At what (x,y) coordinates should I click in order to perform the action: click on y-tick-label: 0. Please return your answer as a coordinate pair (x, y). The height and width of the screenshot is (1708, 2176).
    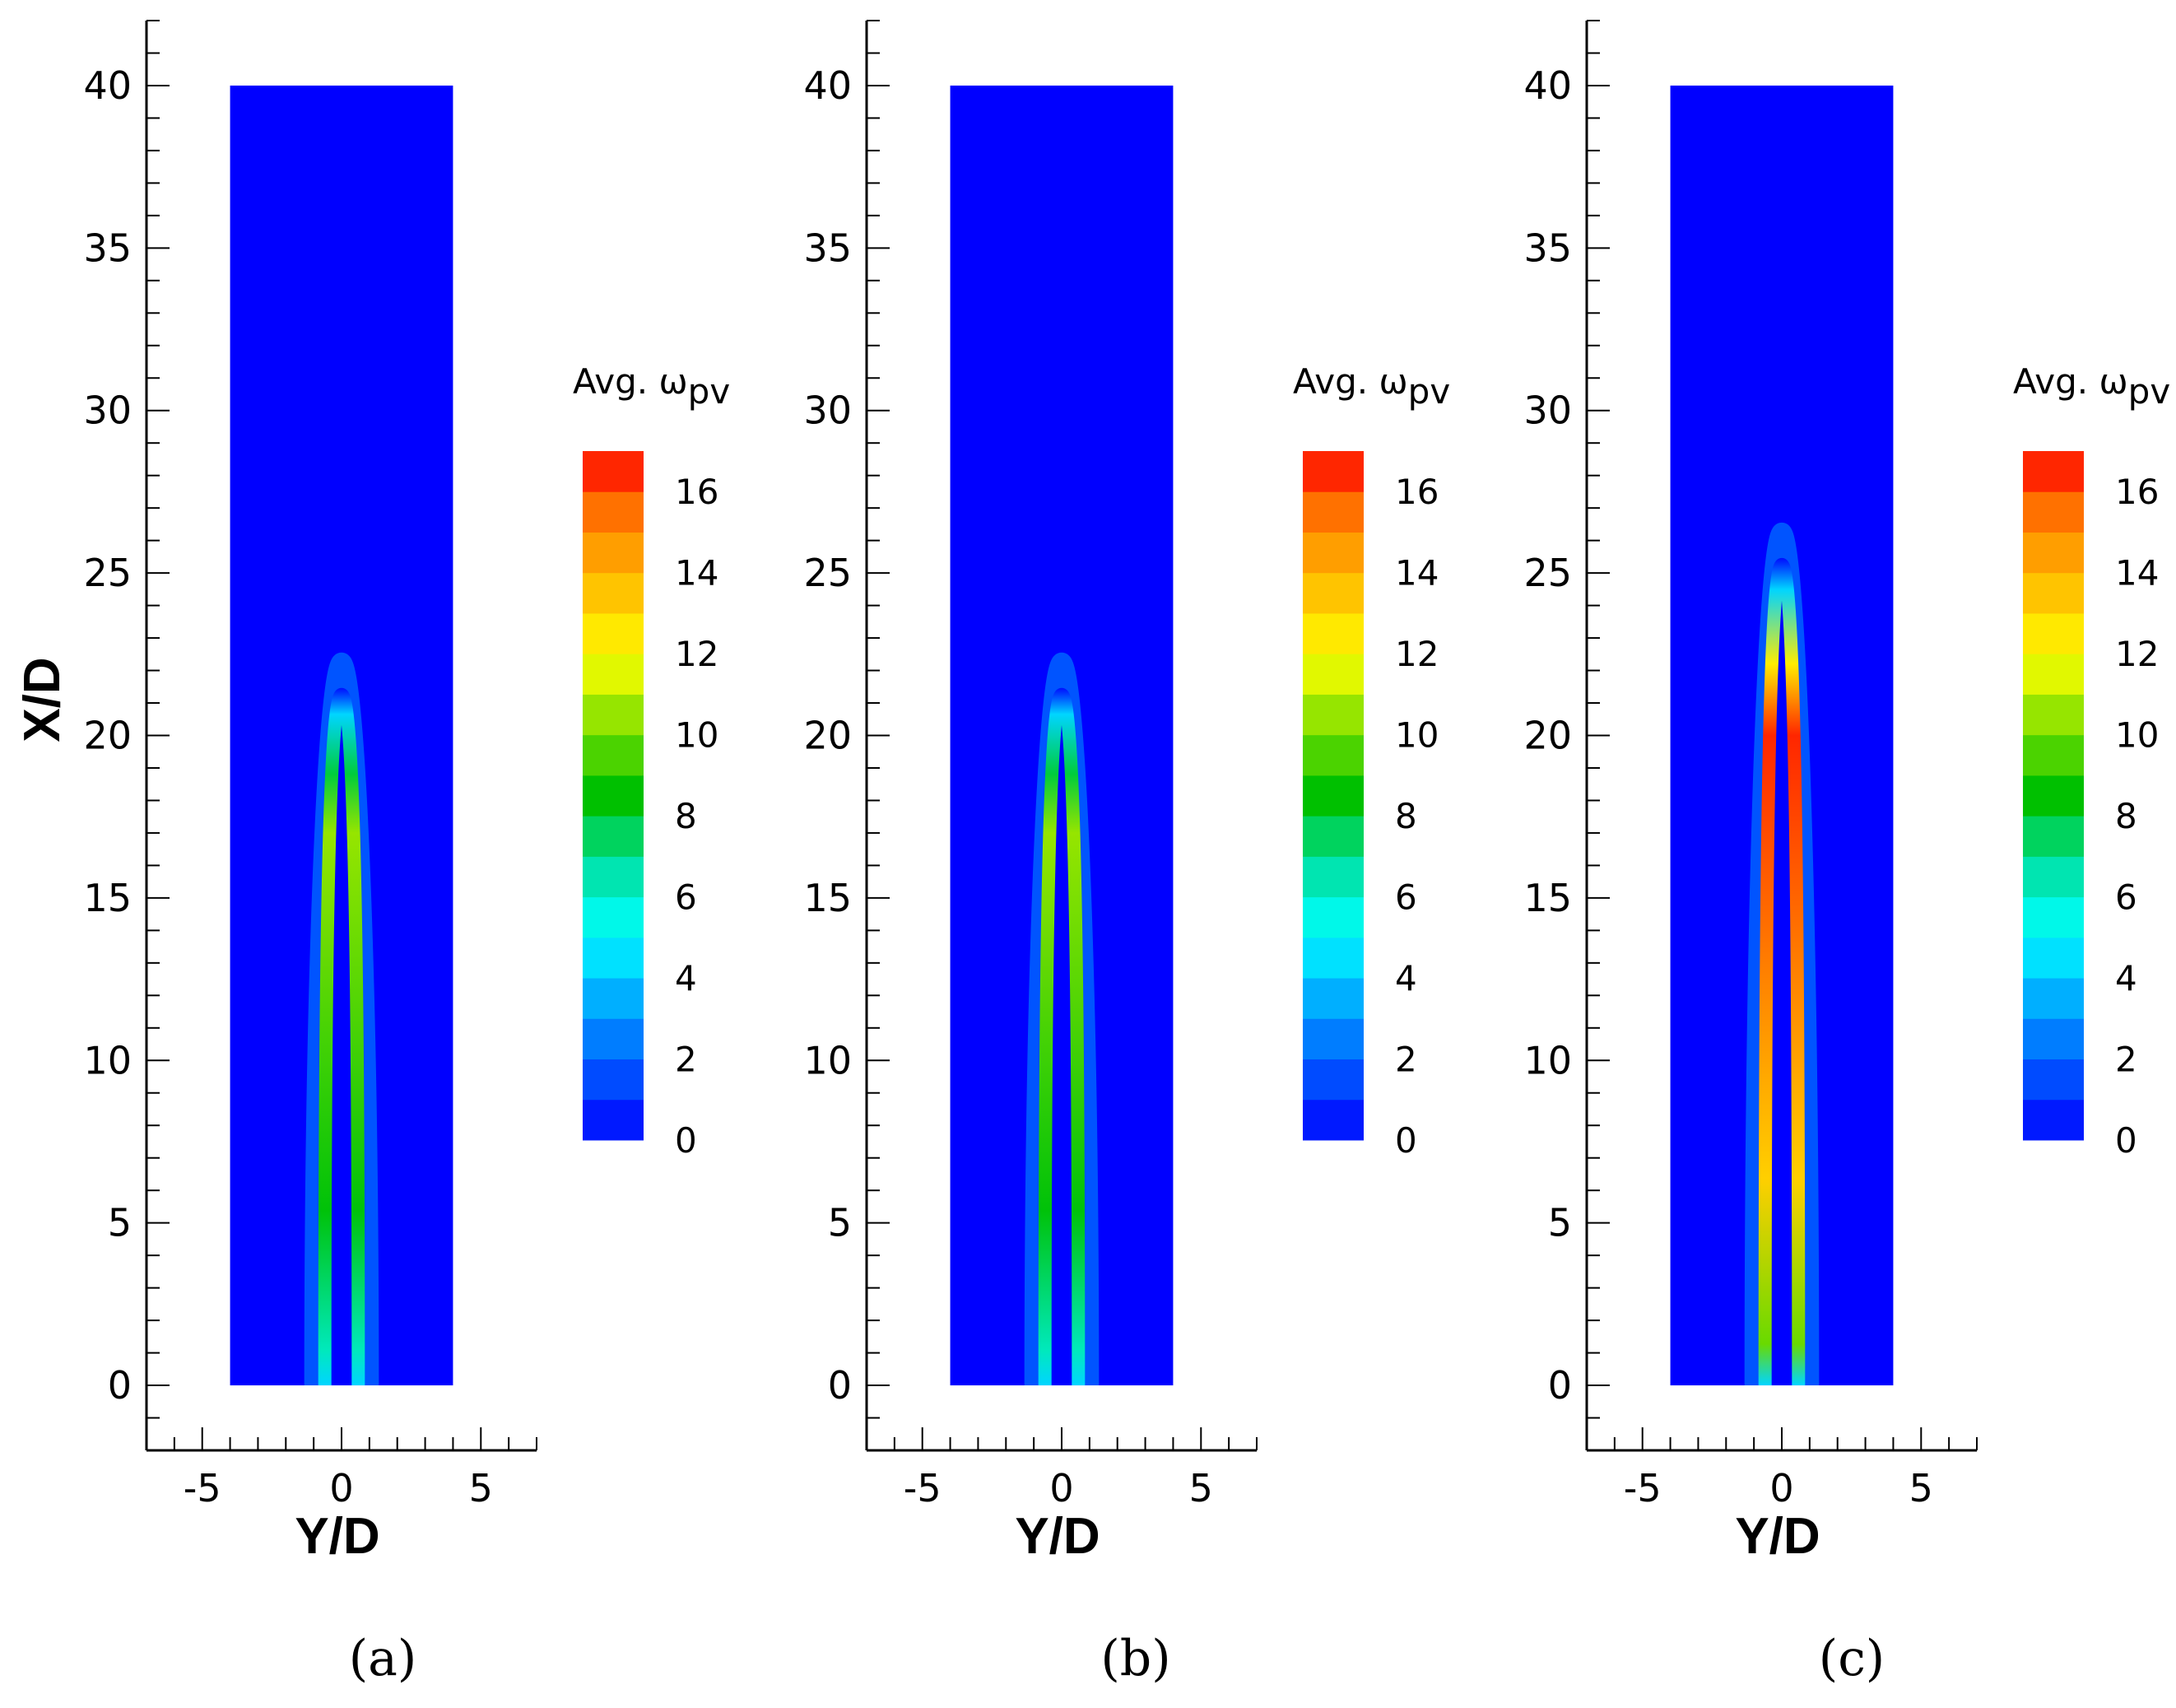
    Looking at the image, I should click on (1560, 1385).